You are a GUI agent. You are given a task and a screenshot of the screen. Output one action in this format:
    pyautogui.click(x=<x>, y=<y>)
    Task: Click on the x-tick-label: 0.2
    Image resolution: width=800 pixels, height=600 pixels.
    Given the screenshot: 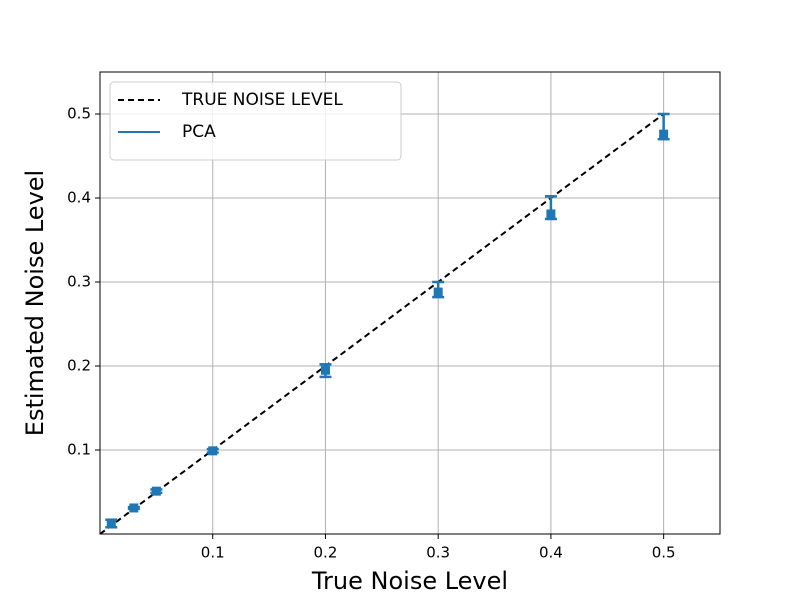 What is the action you would take?
    pyautogui.click(x=326, y=553)
    